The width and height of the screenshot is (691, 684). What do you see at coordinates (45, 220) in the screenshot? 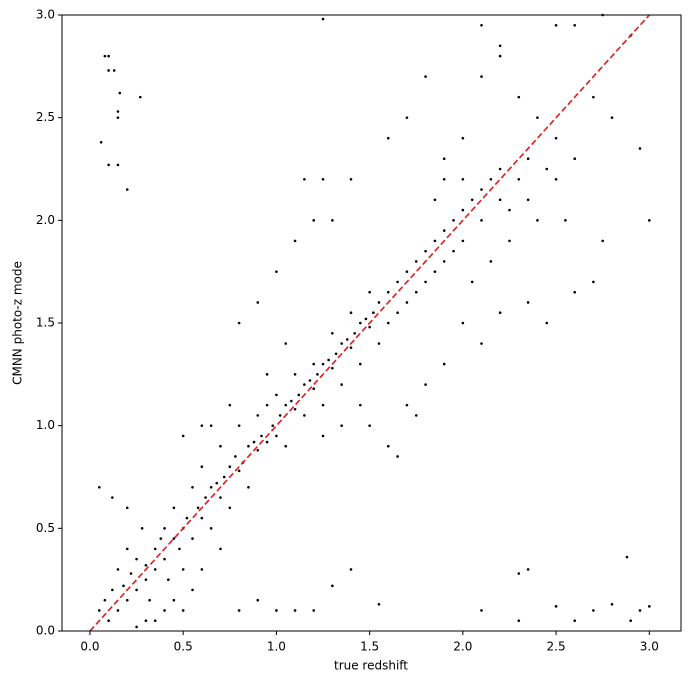
I see `y-tick-label: 2.0` at bounding box center [45, 220].